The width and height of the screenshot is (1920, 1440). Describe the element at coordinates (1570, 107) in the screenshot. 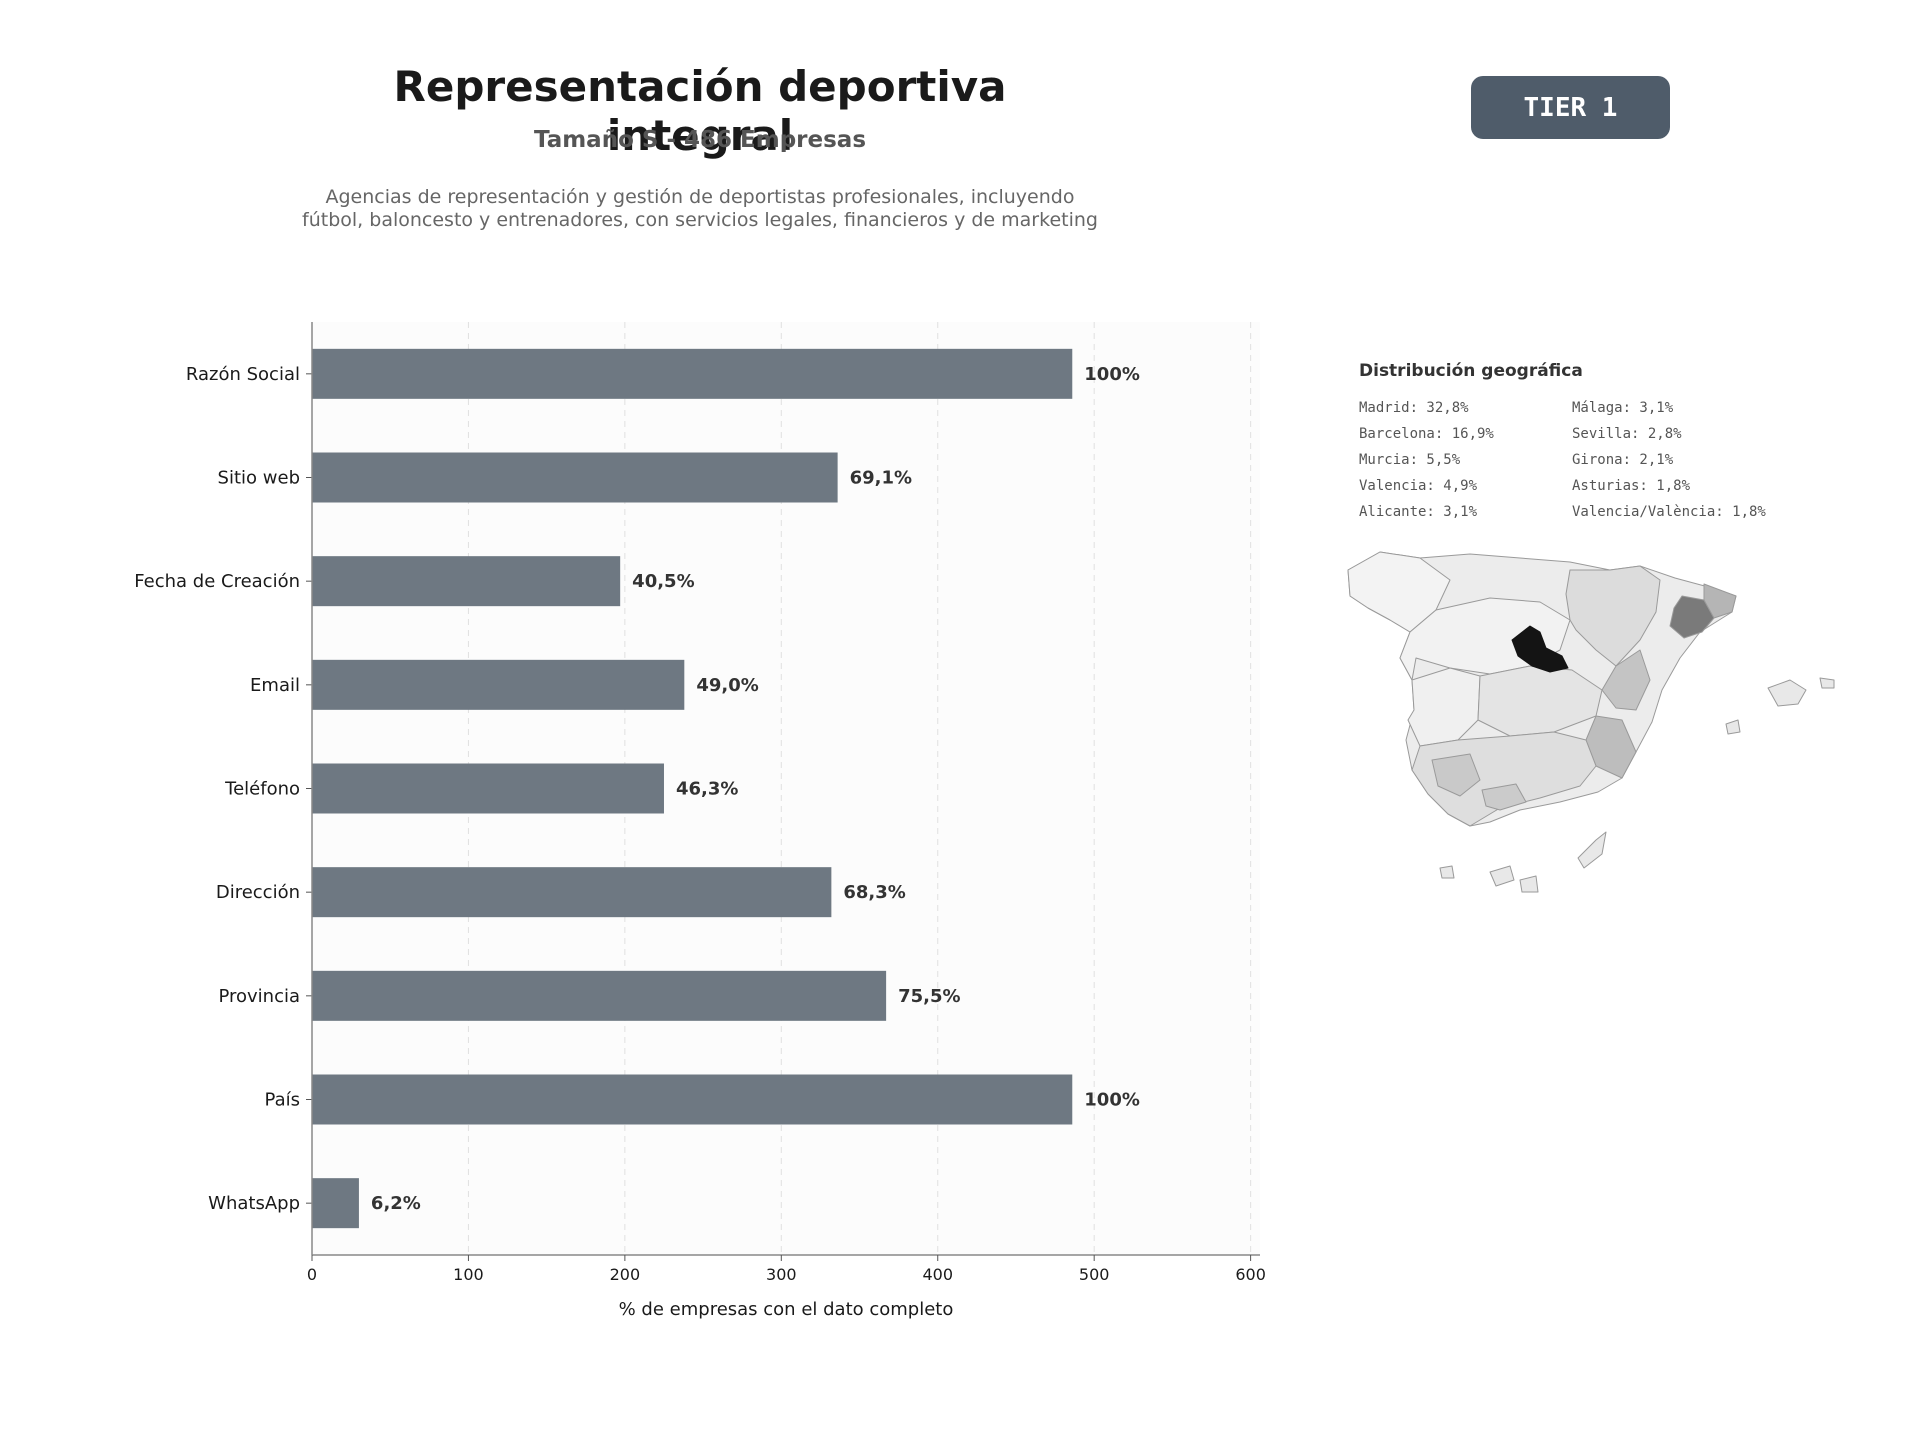

I see `tier-badge: TIER 1` at that location.